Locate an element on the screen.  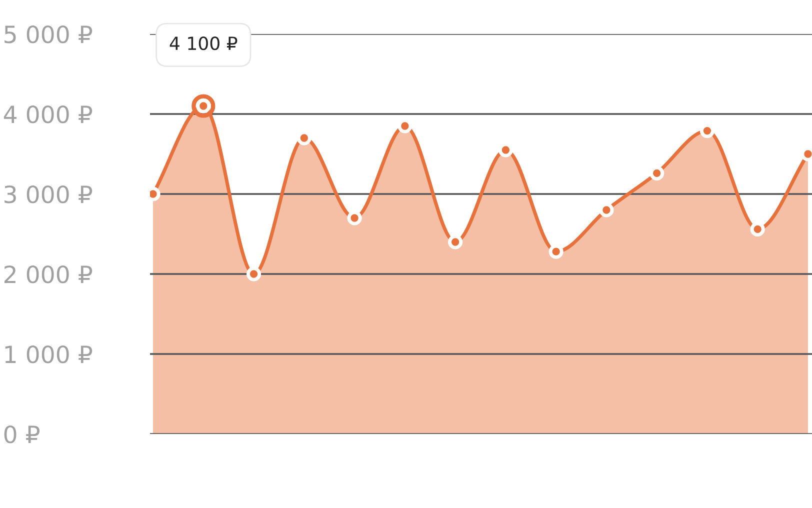
y-tick-label: 5 000 ₽ is located at coordinates (48, 34).